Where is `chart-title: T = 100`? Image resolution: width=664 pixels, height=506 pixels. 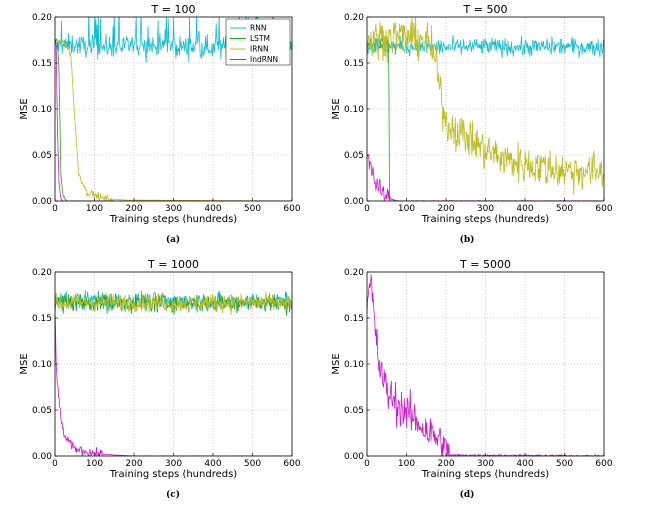
chart-title: T = 100 is located at coordinates (173, 9).